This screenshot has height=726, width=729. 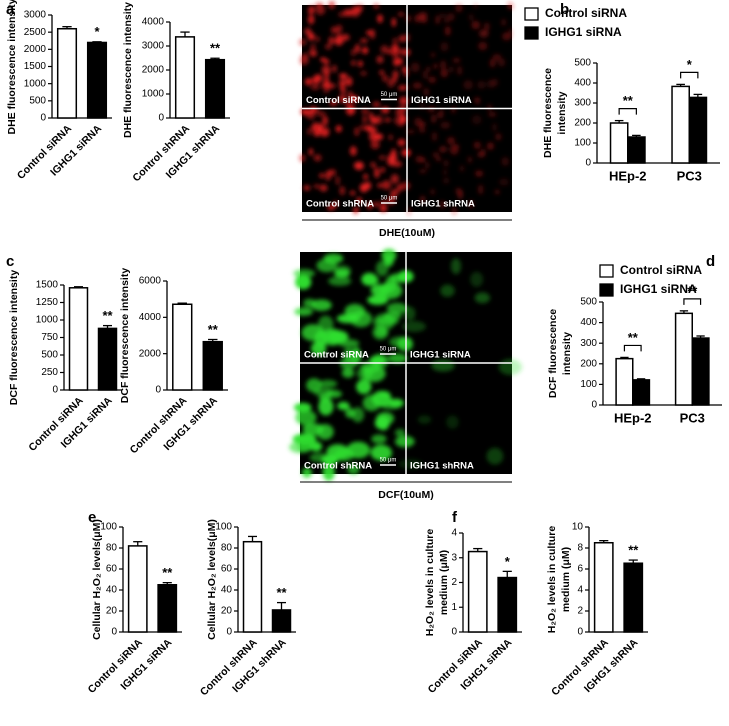 What do you see at coordinates (229, 632) in the screenshot?
I see `y-tick-label: 0` at bounding box center [229, 632].